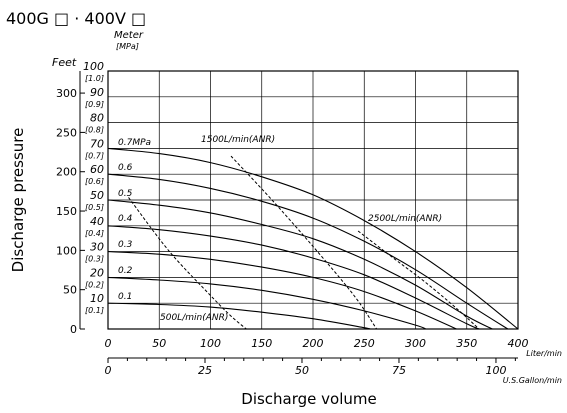  What do you see at coordinates (518, 343) in the screenshot?
I see `x-tick-liter: 400` at bounding box center [518, 343].